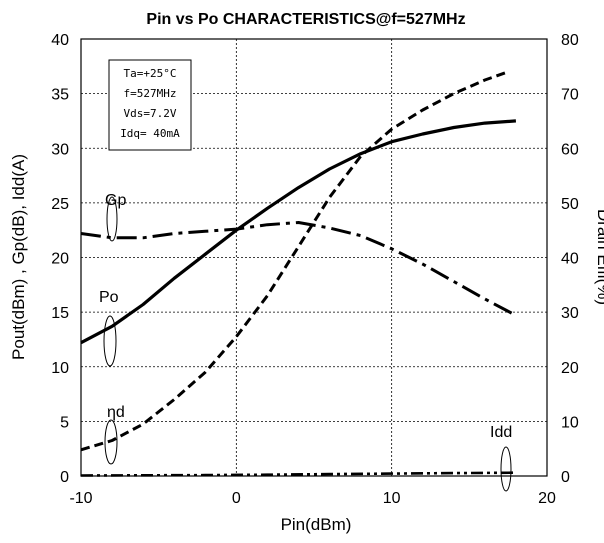 The height and width of the screenshot is (543, 604). Describe the element at coordinates (570, 40) in the screenshot. I see `y2-tick-label: 80` at that location.